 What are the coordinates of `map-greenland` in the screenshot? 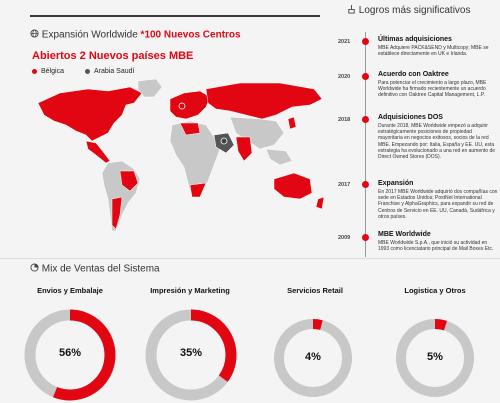 It's located at (150, 88).